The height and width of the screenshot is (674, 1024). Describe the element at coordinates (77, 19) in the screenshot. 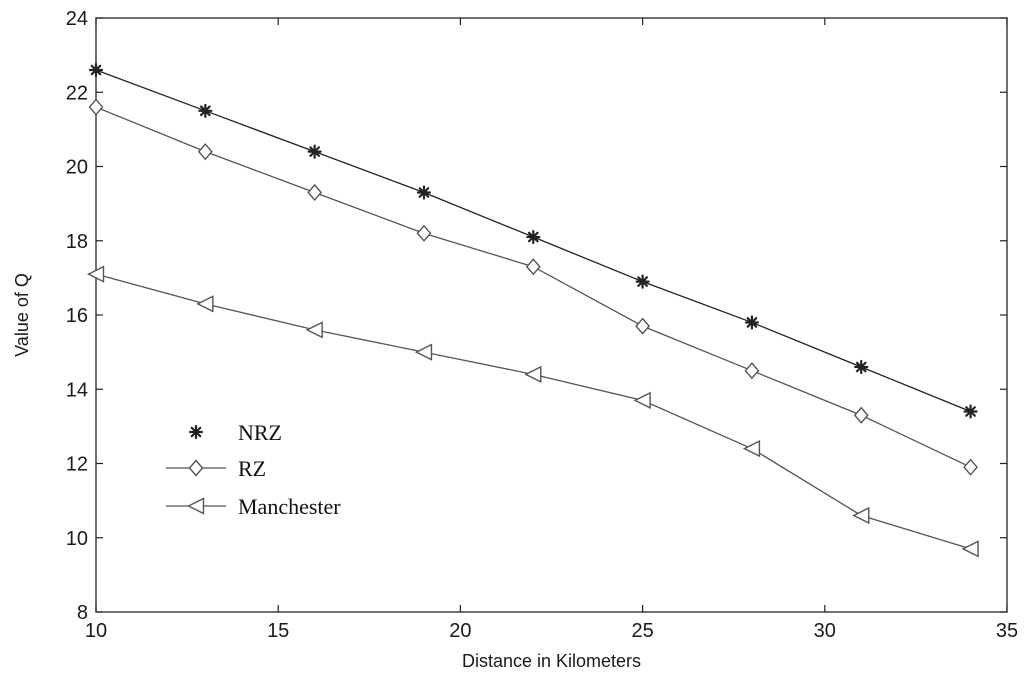

I see `y-tick-label: 24` at that location.